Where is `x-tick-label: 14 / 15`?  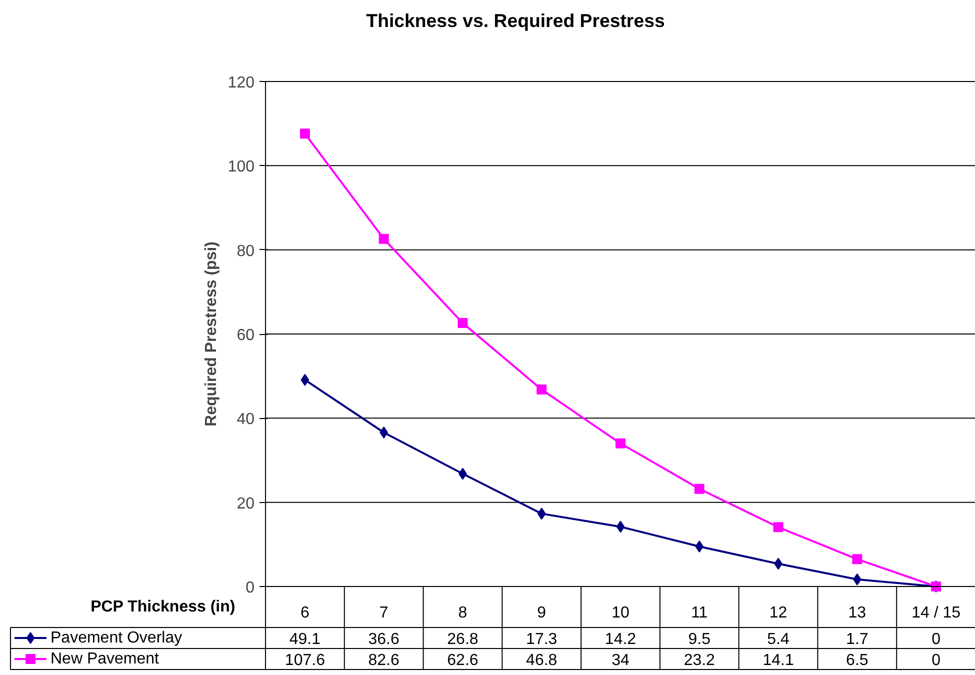 x-tick-label: 14 / 15 is located at coordinates (936, 613).